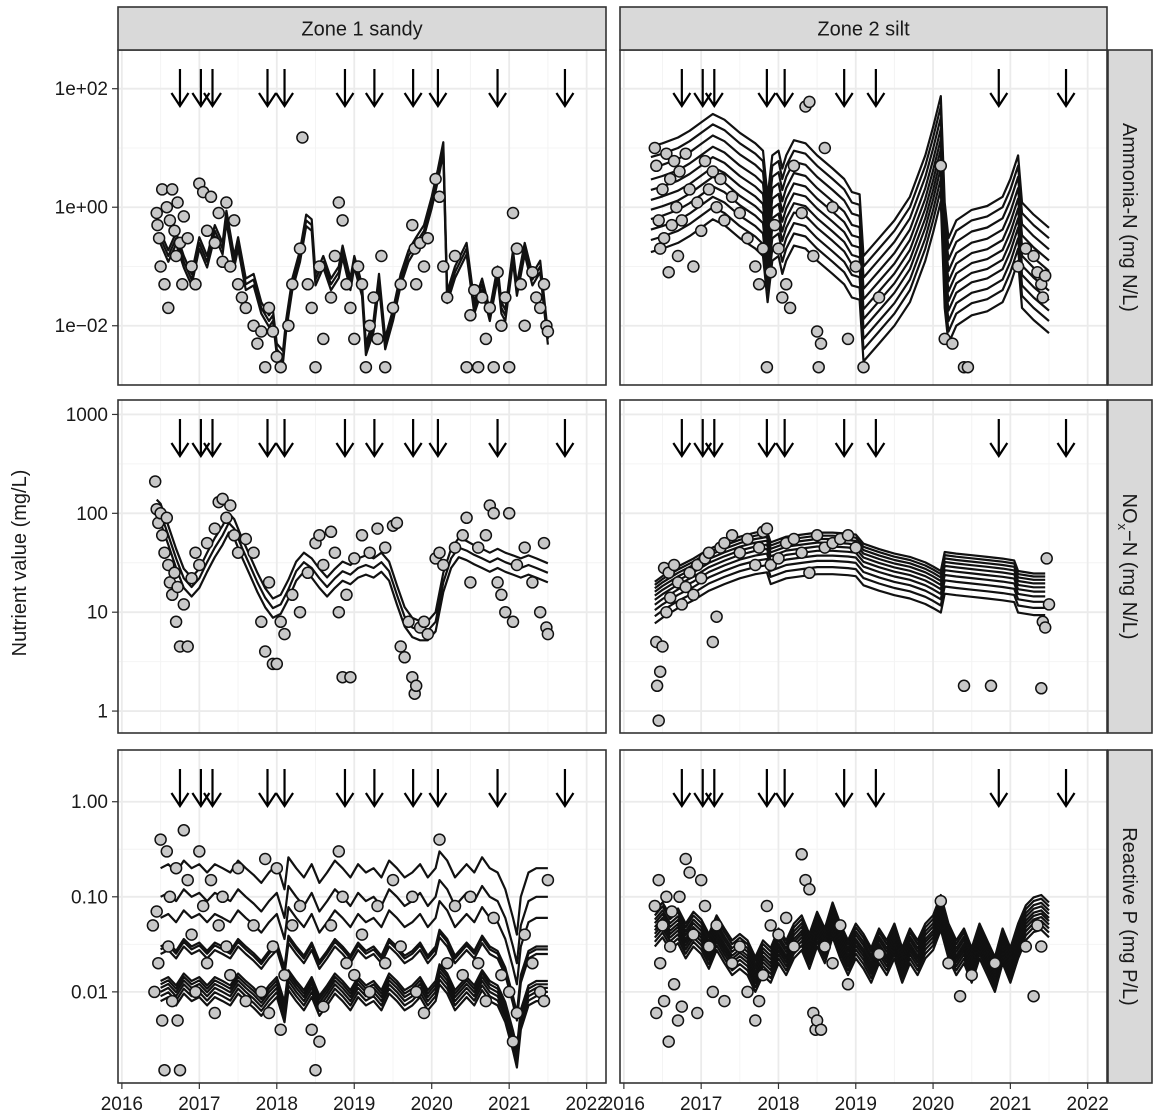 This screenshot has height=1120, width=1159. I want to click on y-tick-label: 1e+02, so click(81, 89).